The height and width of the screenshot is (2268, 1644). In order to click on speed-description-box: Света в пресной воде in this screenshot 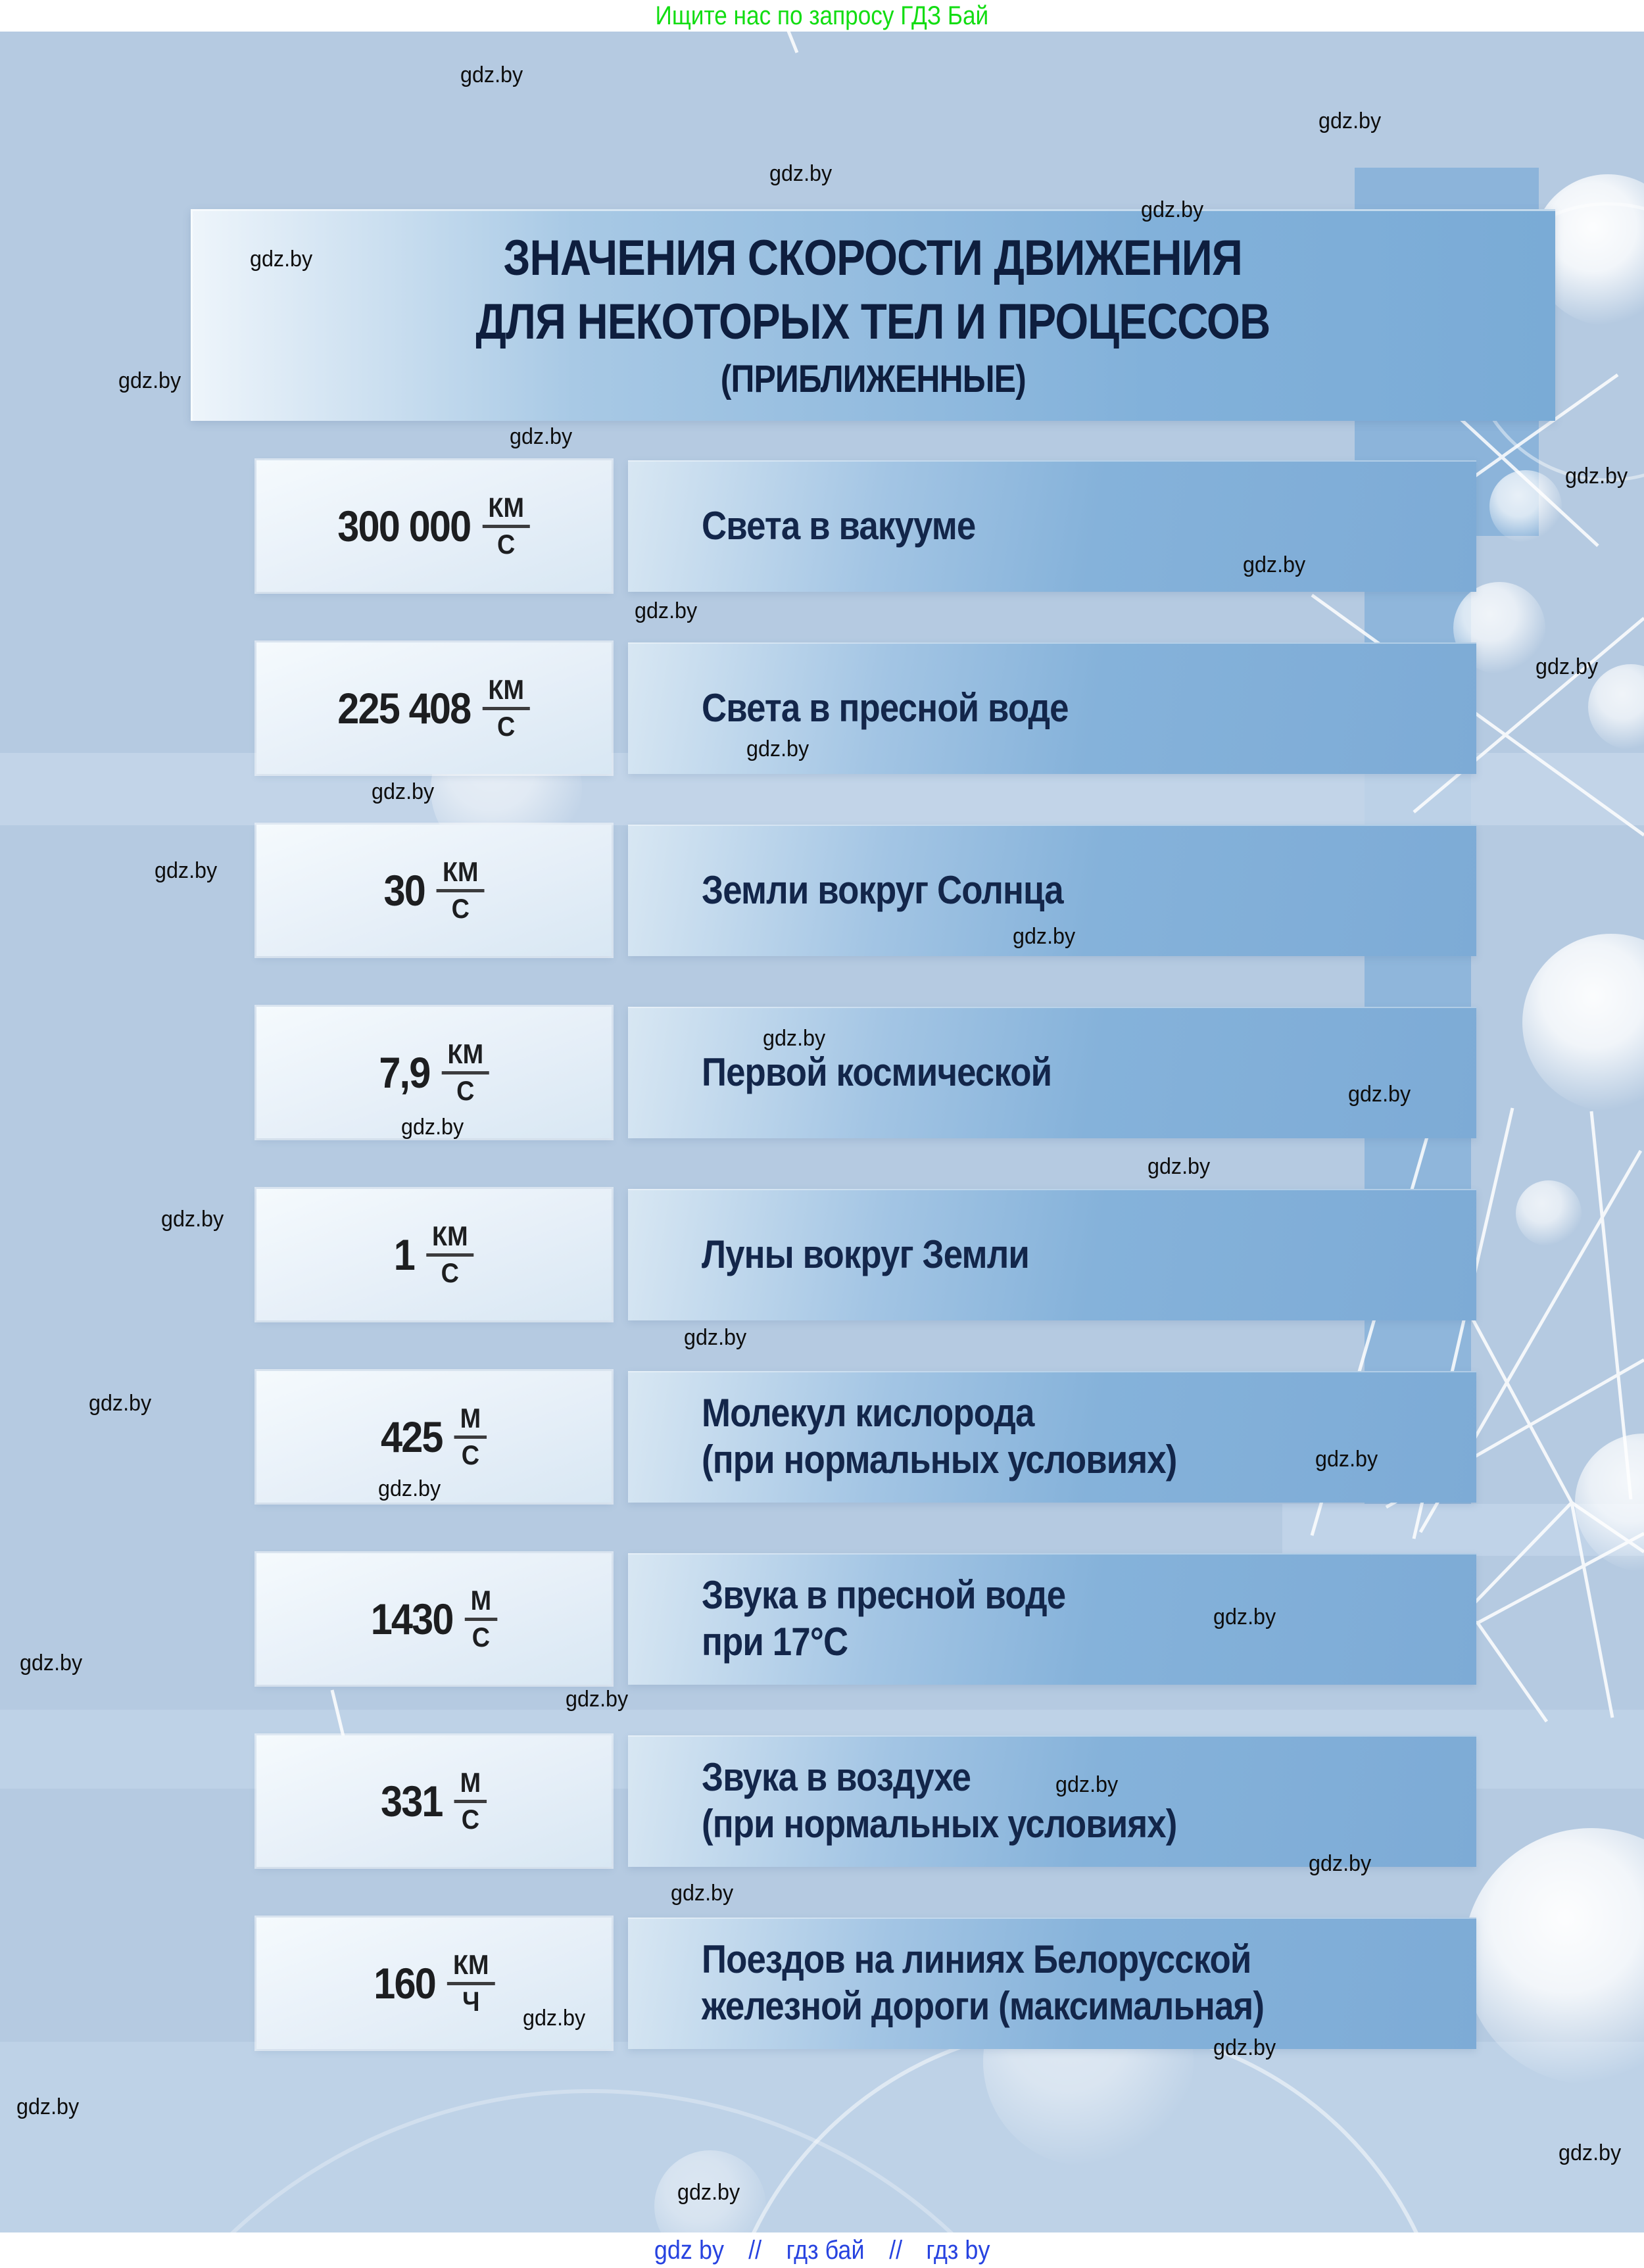, I will do `click(1052, 708)`.